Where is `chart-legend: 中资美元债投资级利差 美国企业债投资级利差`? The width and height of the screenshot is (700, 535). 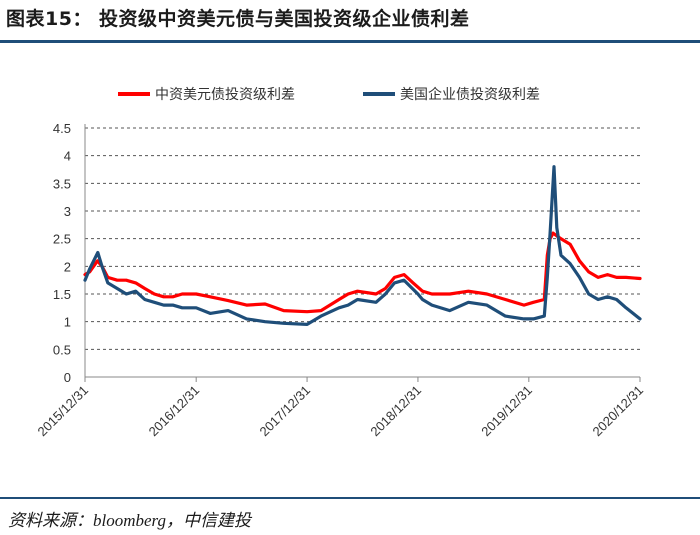
chart-legend: 中资美元债投资级利差 美国企业债投资级利差 is located at coordinates (329, 94).